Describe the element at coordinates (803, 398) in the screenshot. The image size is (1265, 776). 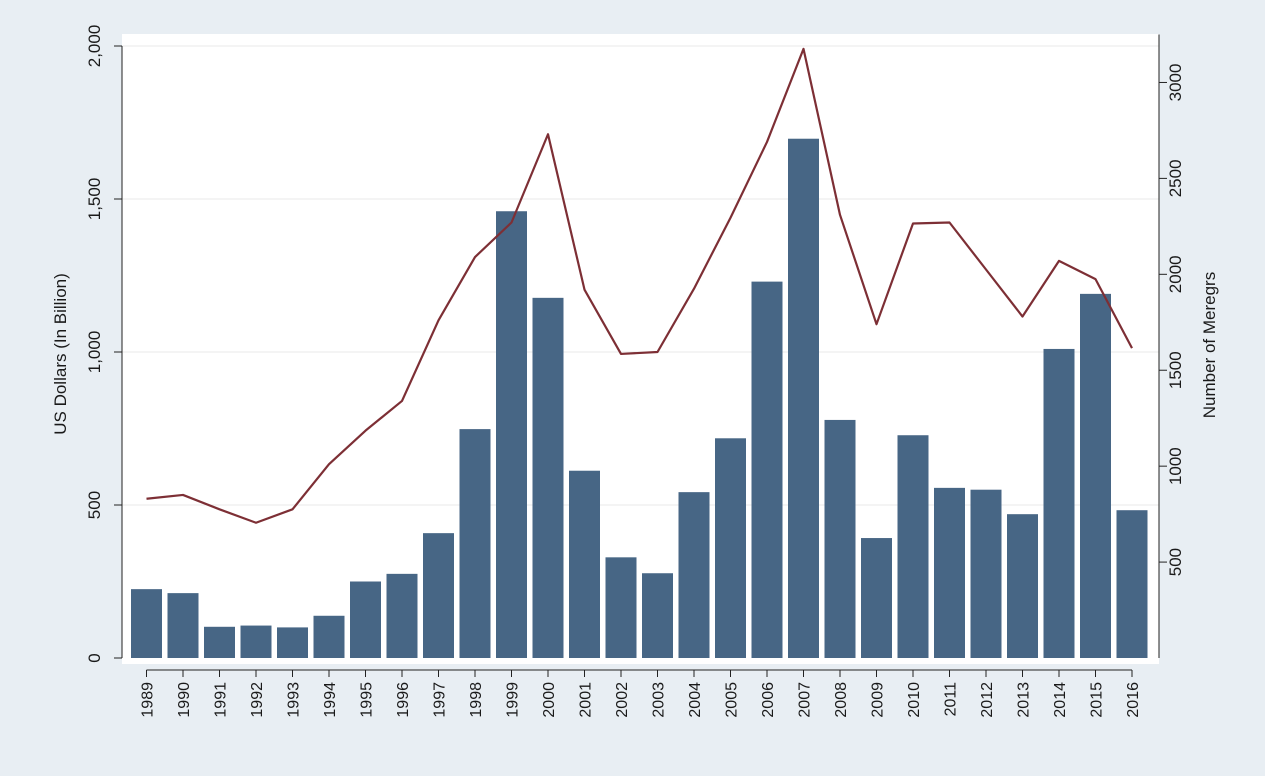
I see `bar-2007` at that location.